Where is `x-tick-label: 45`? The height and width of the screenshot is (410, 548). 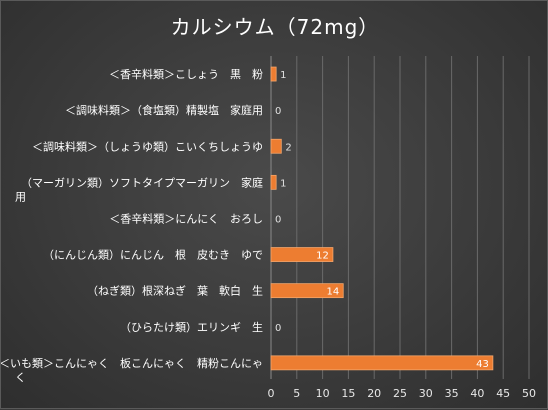 x-tick-label: 45 is located at coordinates (503, 393).